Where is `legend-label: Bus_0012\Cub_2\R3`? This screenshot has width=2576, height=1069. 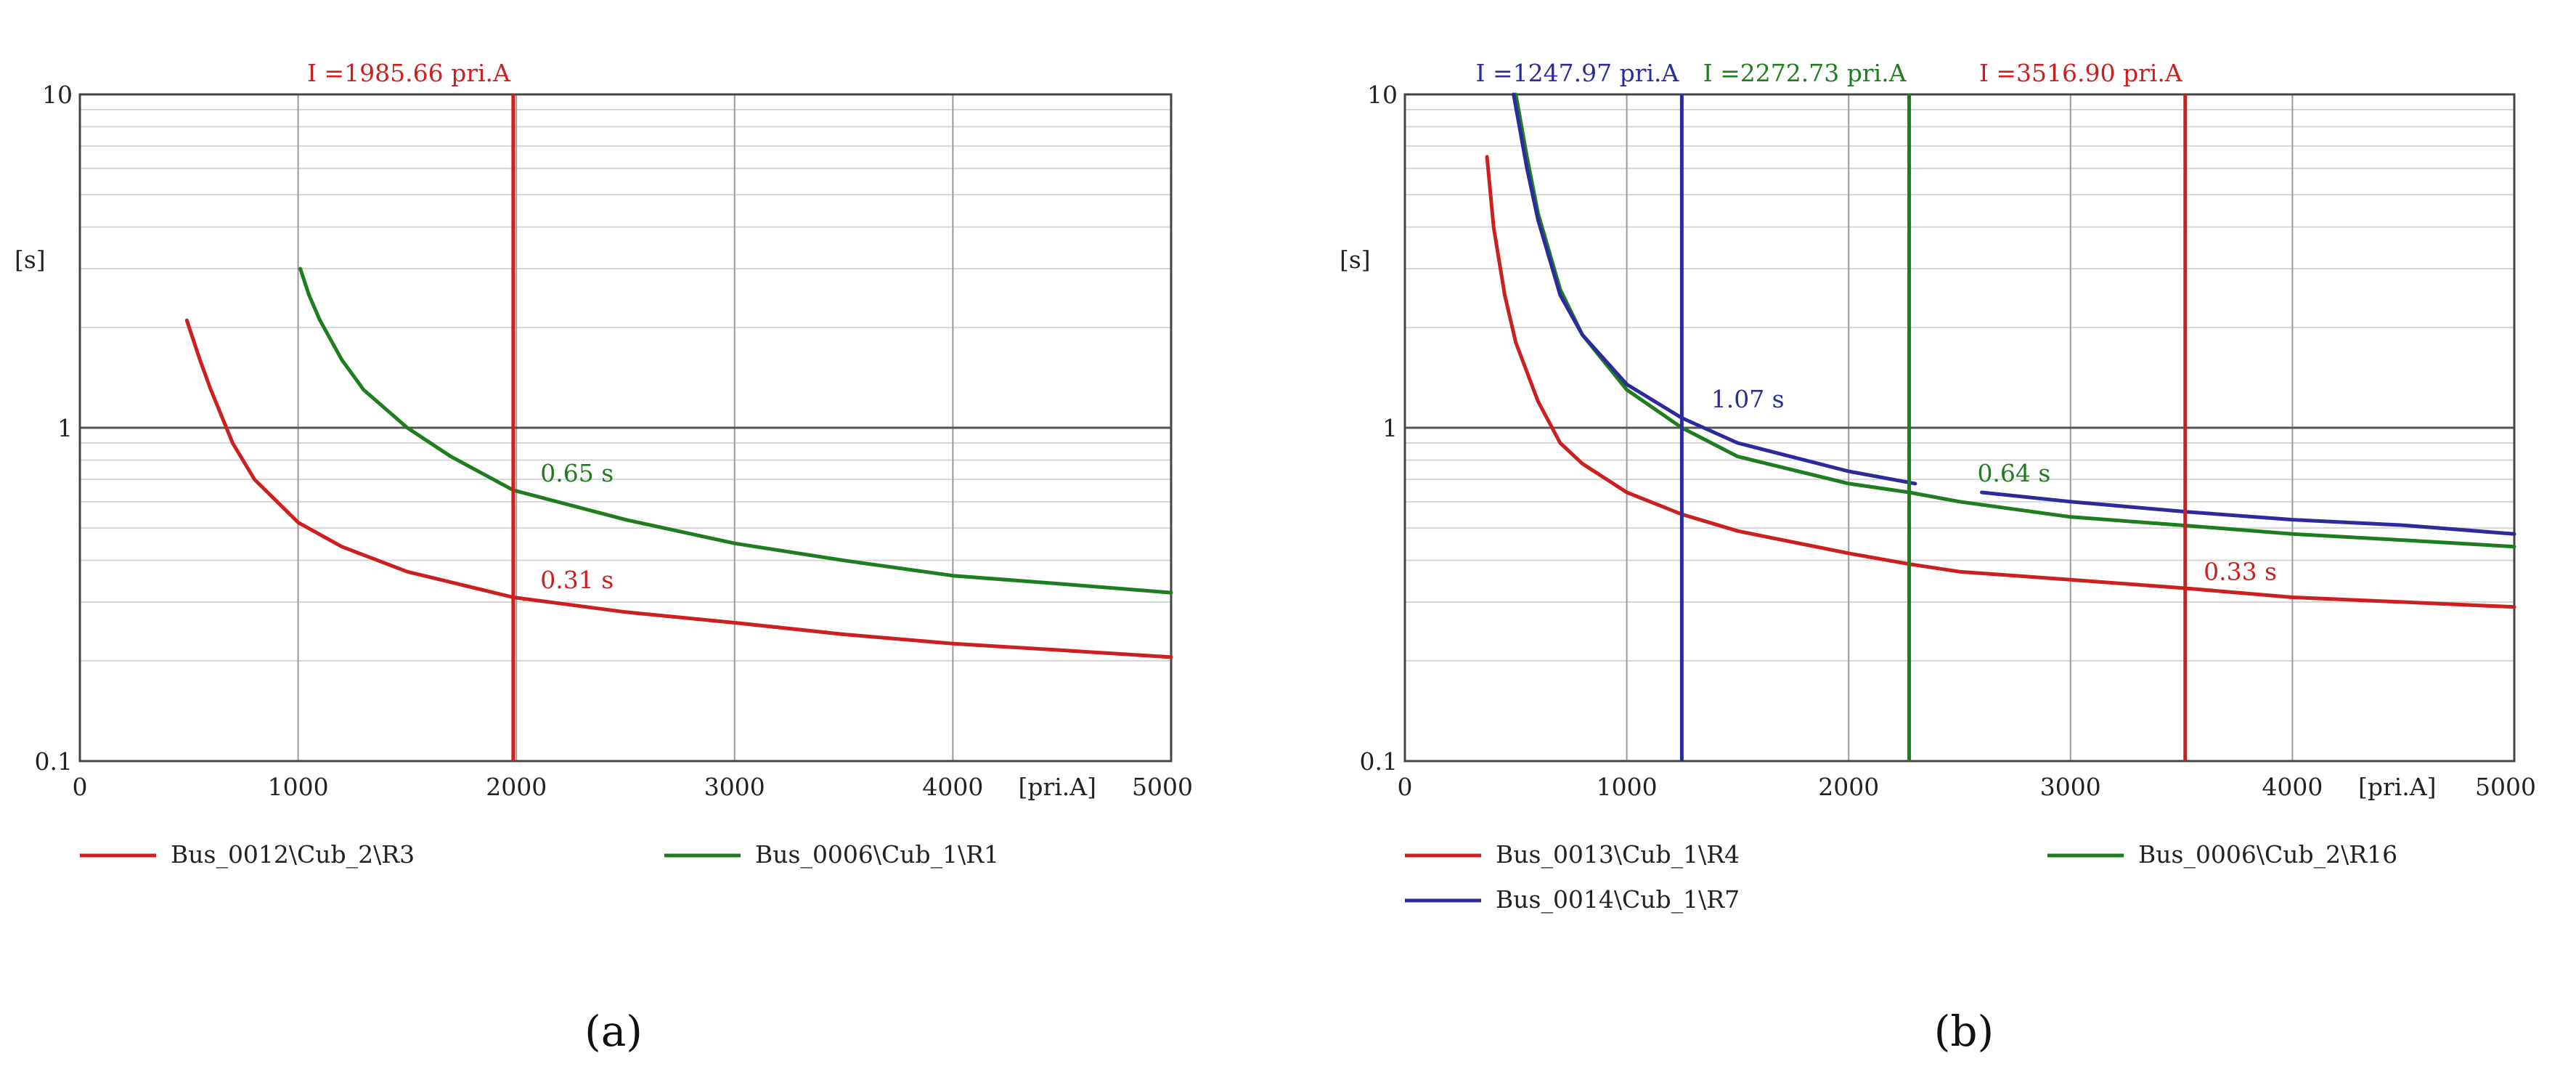
legend-label: Bus_0012\Cub_2\R3 is located at coordinates (293, 854).